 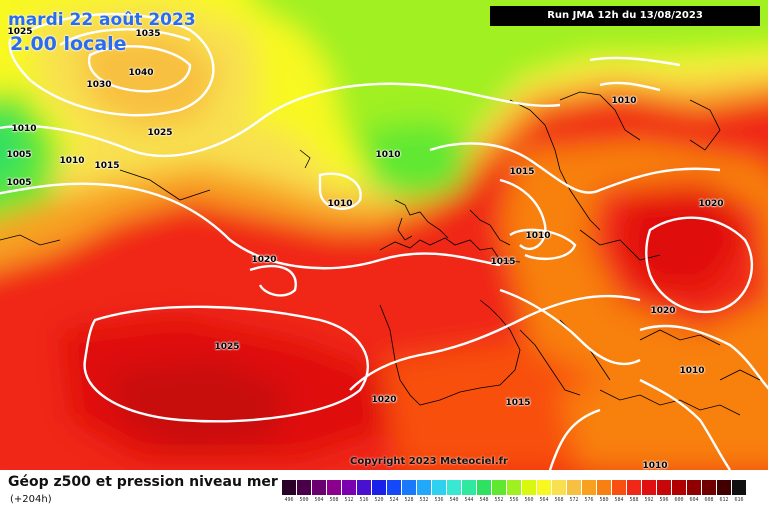 What do you see at coordinates (334, 500) in the screenshot?
I see `scale-tick-label: 508` at bounding box center [334, 500].